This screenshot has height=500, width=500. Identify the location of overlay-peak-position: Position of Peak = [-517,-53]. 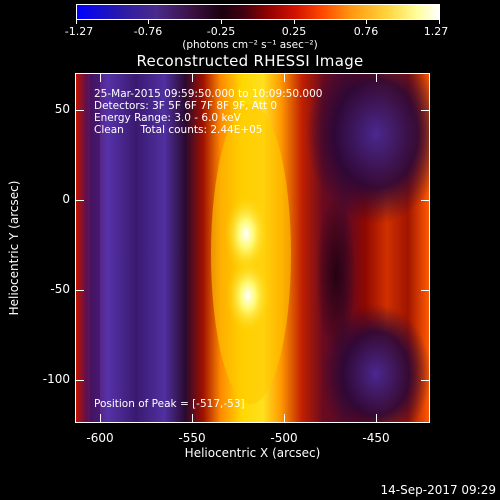
(169, 404).